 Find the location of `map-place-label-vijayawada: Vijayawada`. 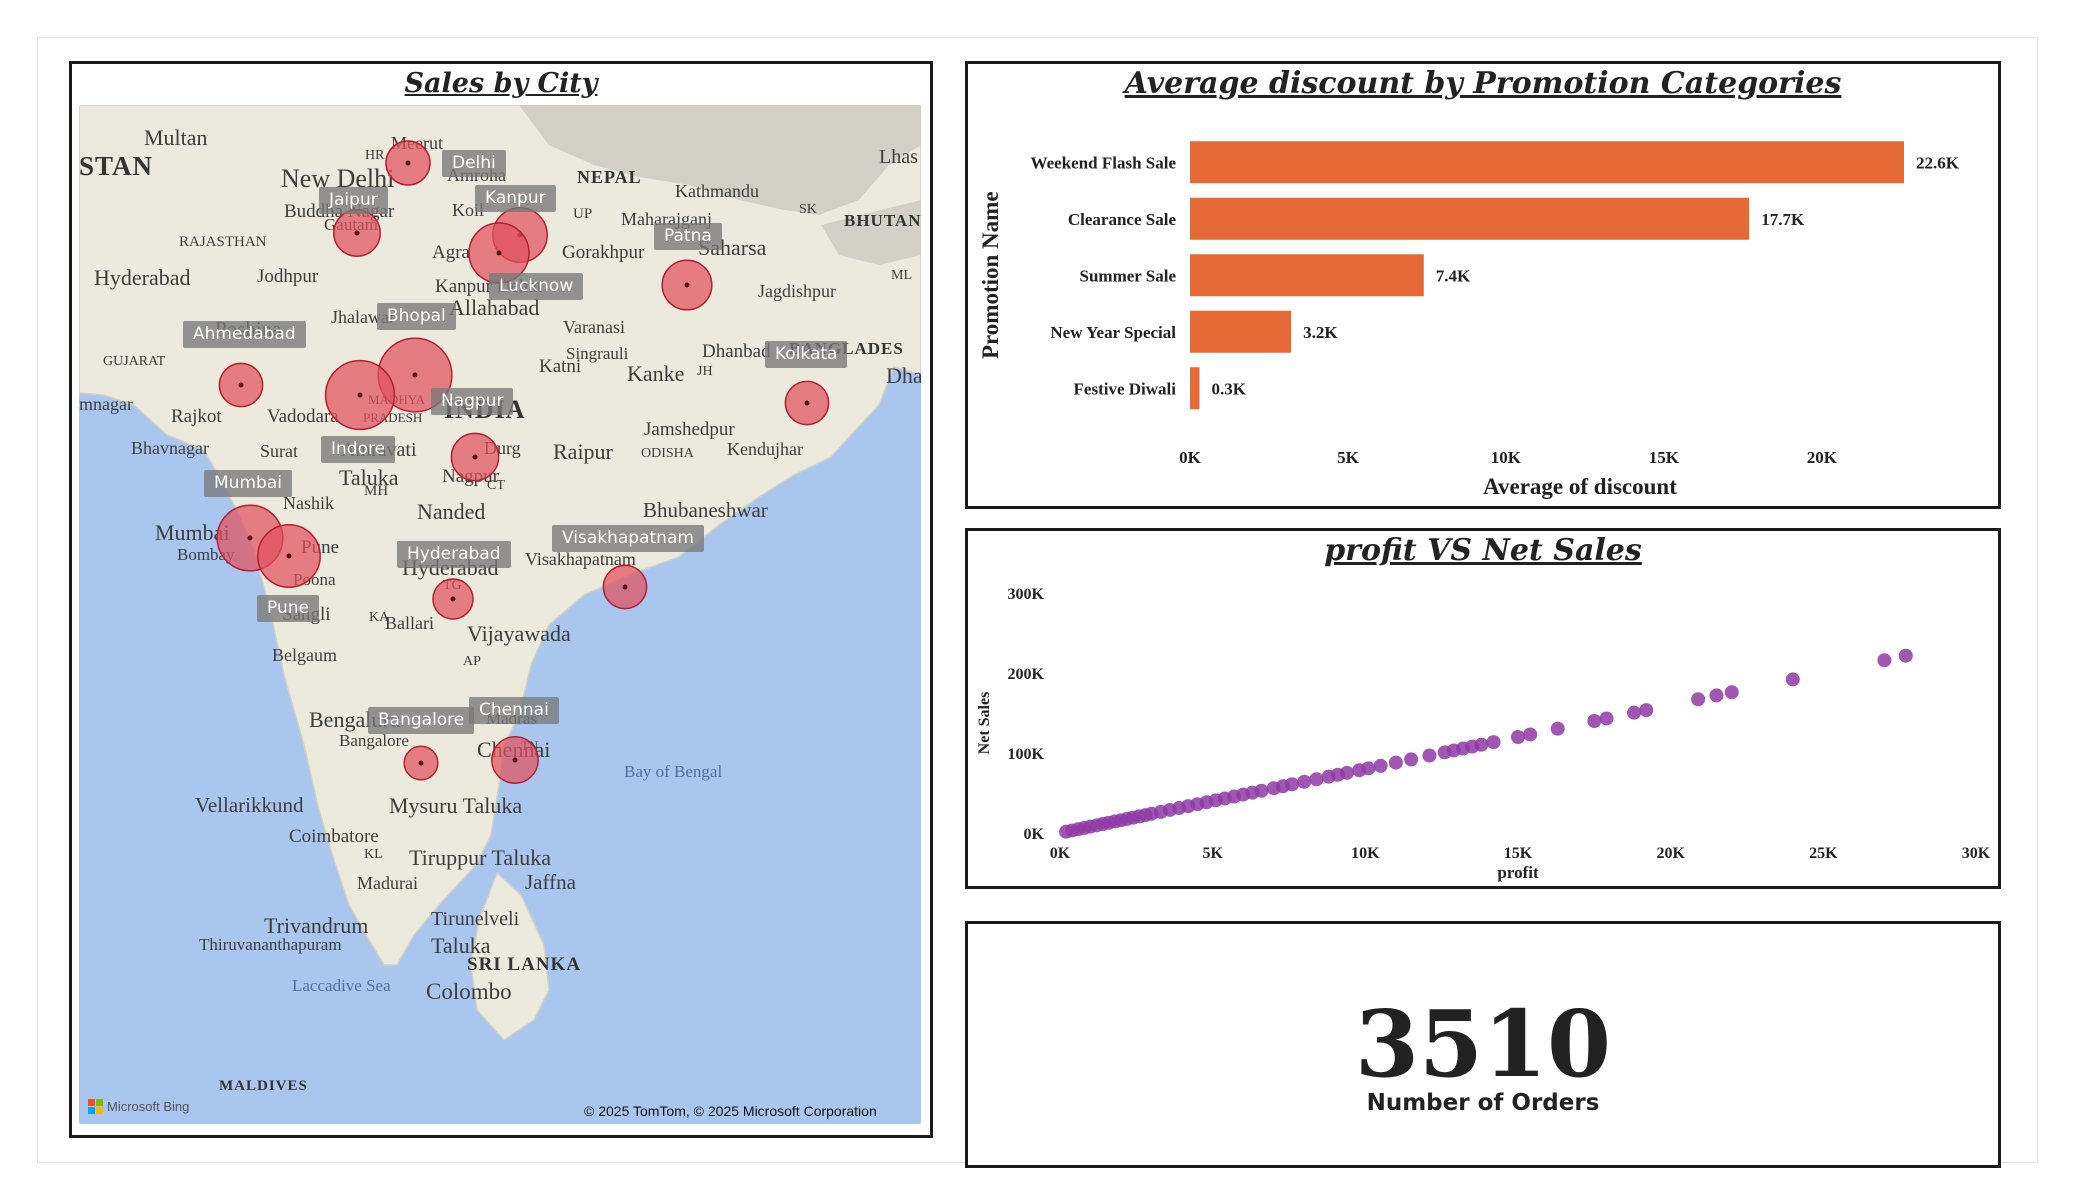

map-place-label-vijayawada: Vijayawada is located at coordinates (519, 633).